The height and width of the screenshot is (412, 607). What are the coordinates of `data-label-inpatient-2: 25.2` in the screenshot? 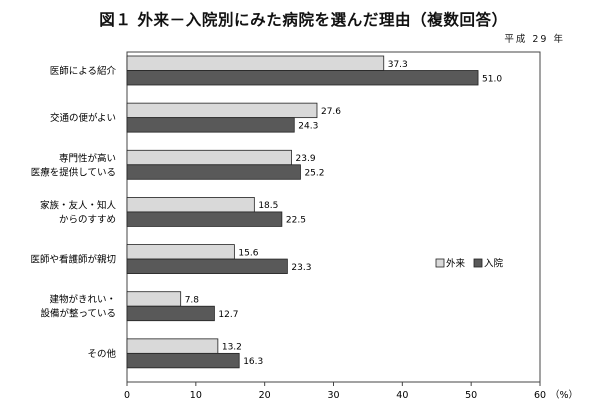 It's located at (314, 174).